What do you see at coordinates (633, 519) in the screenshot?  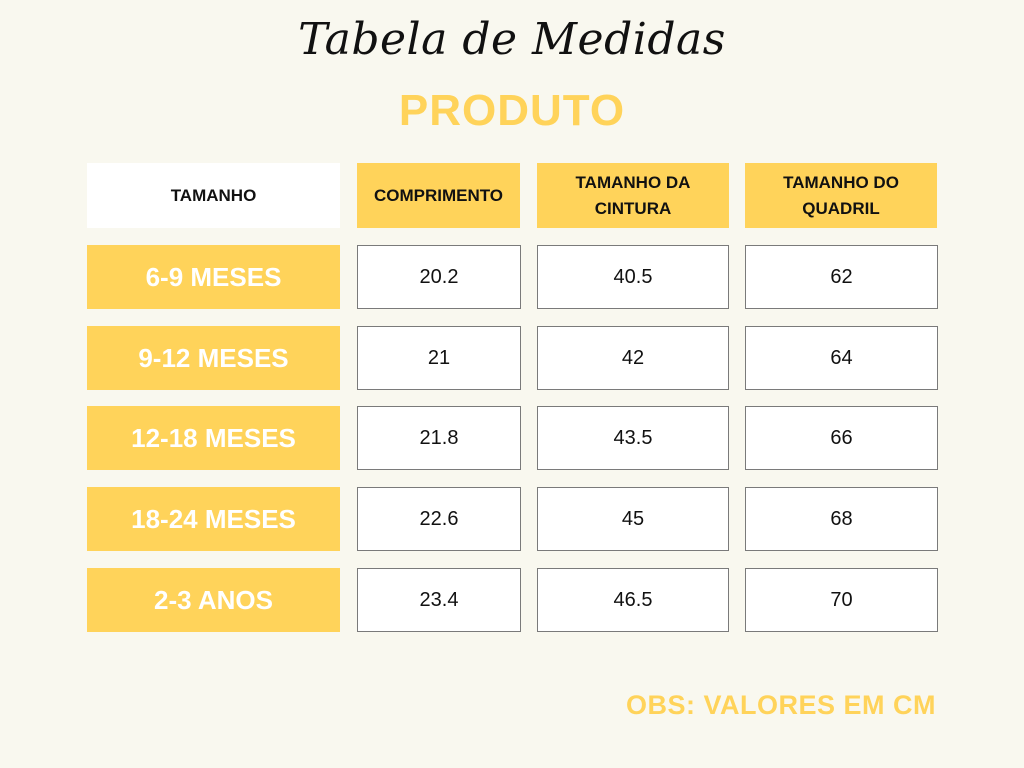 I see `cintura-cell: 45` at bounding box center [633, 519].